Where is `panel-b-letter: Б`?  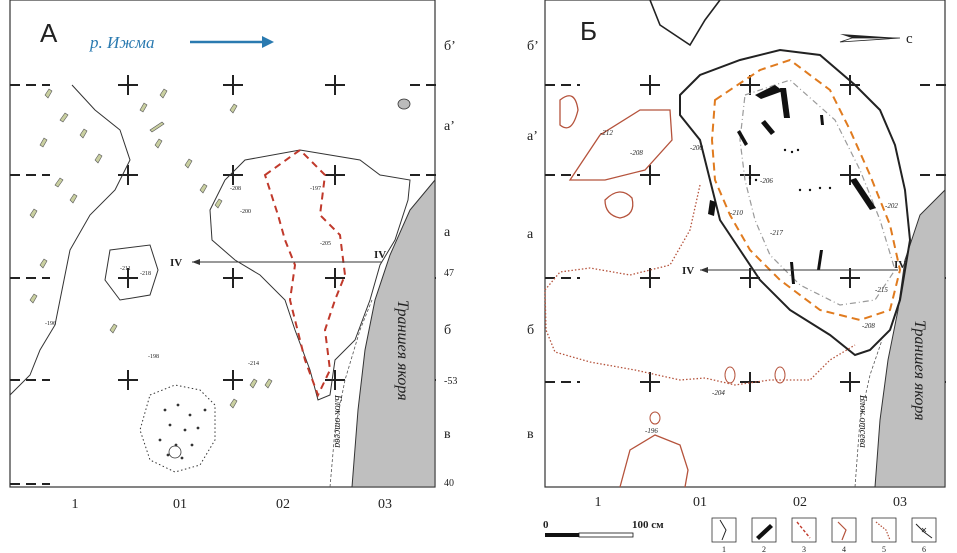 panel-b-letter: Б is located at coordinates (588, 31).